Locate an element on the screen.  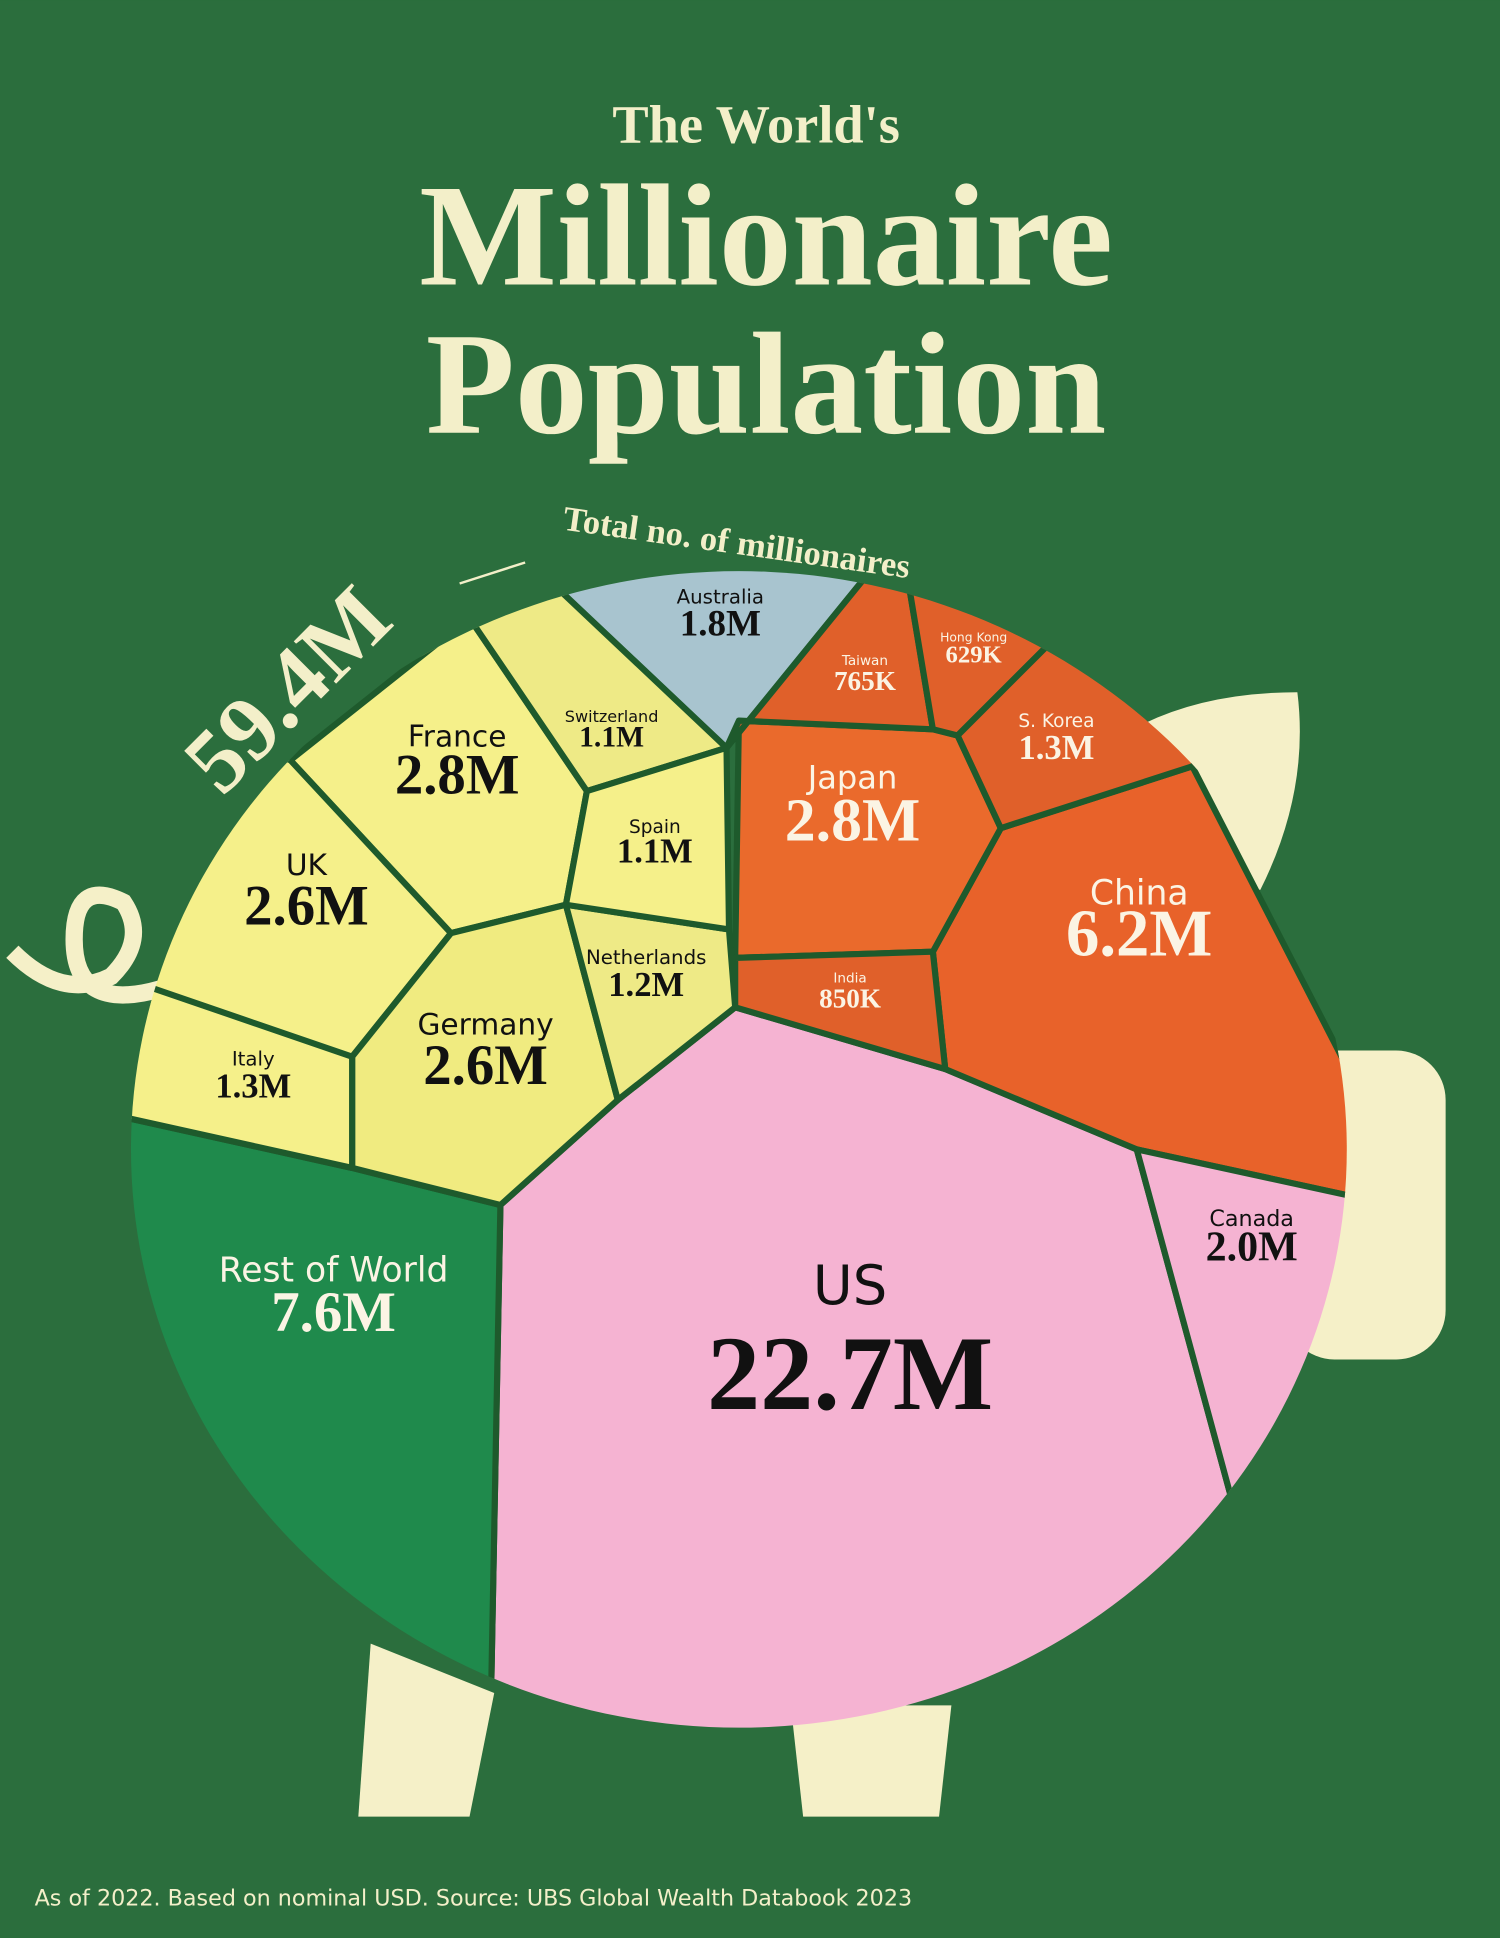
cell-value: 22.7M is located at coordinates (850, 1373).